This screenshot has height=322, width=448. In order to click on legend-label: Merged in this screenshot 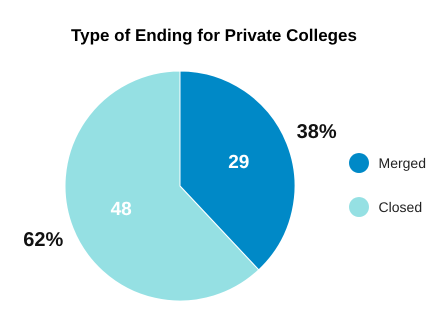, I will do `click(402, 163)`.